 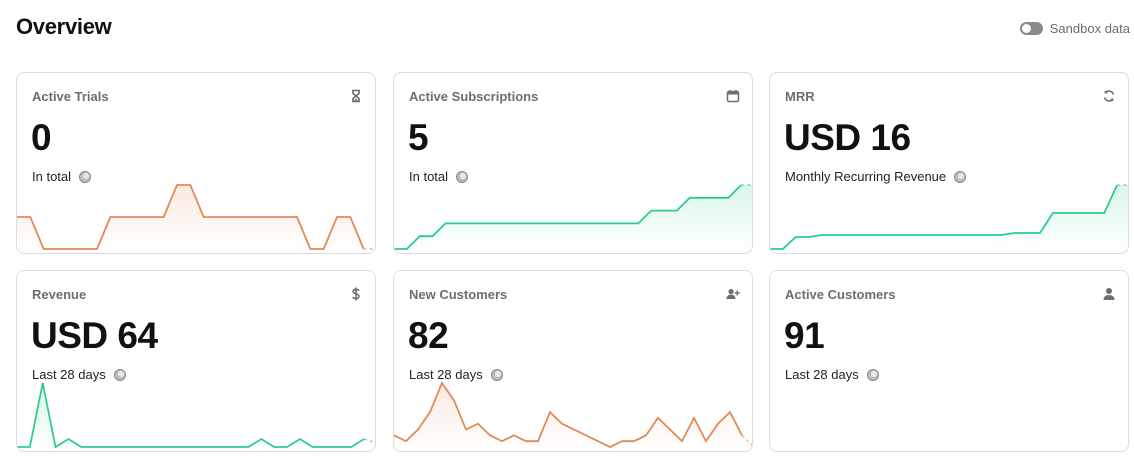 I want to click on user-icon, so click(x=1109, y=294).